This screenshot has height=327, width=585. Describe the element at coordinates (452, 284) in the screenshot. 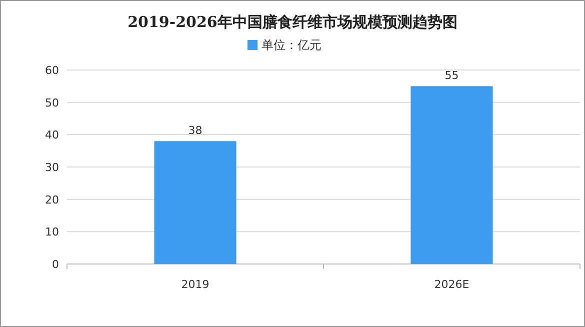

I see `x-tick-label: 2026E` at that location.